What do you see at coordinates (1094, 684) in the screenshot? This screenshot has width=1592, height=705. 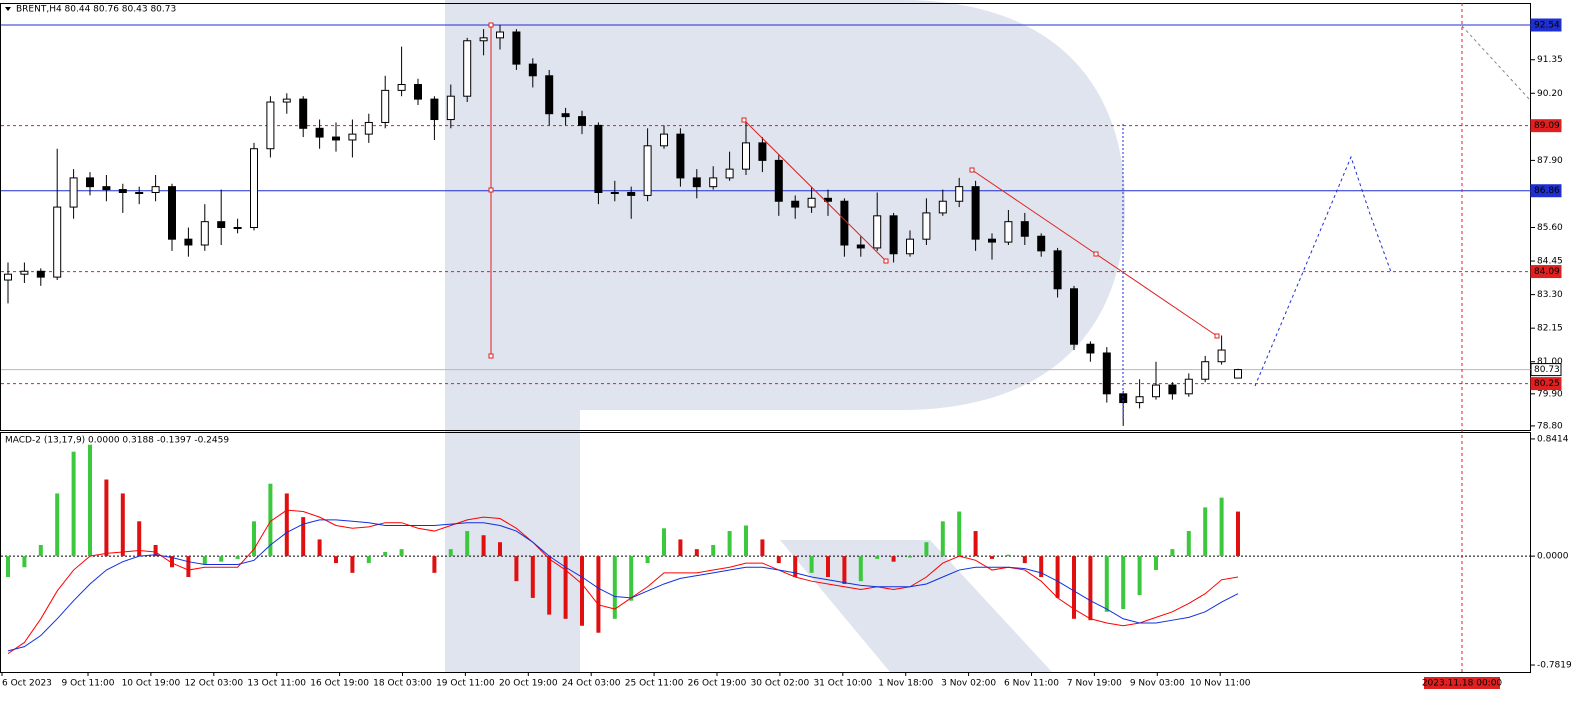 I see `x-tick-label: 7 Nov 19:00` at bounding box center [1094, 684].